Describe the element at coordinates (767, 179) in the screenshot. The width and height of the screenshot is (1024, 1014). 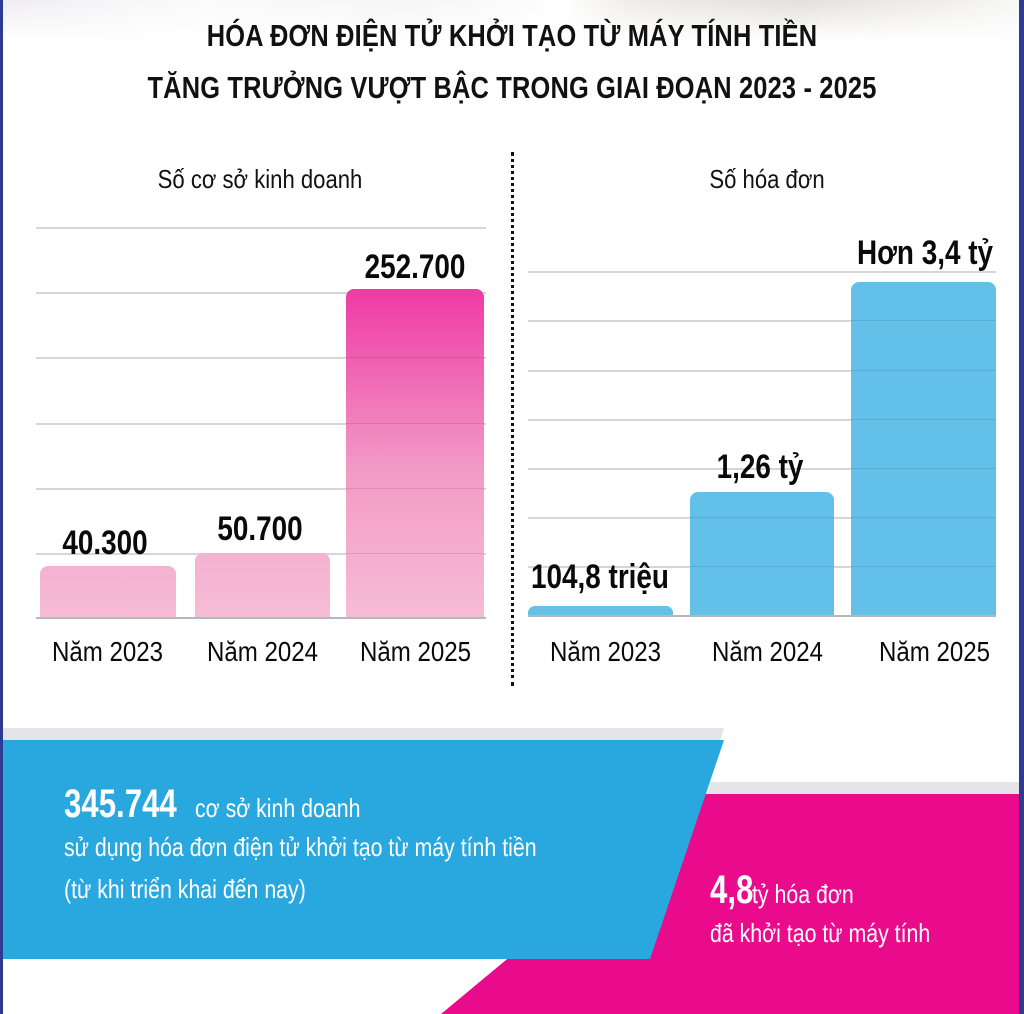
I see `right-chart-title: Số hóa đơn` at that location.